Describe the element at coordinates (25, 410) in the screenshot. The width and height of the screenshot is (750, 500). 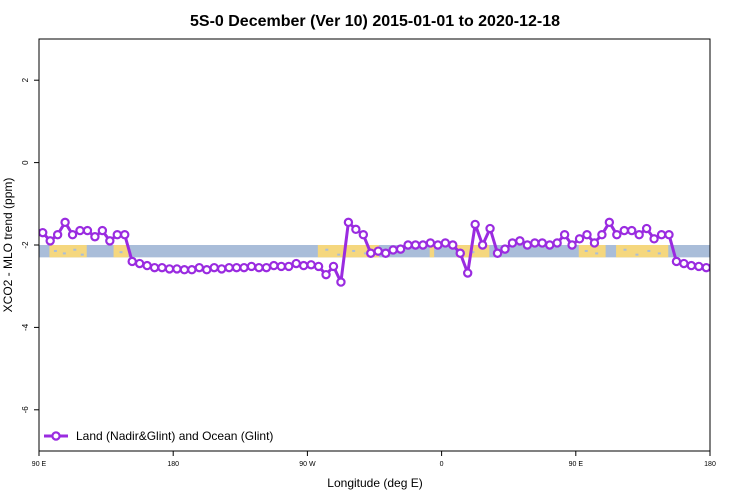
I see `y-tick-label: -6` at that location.